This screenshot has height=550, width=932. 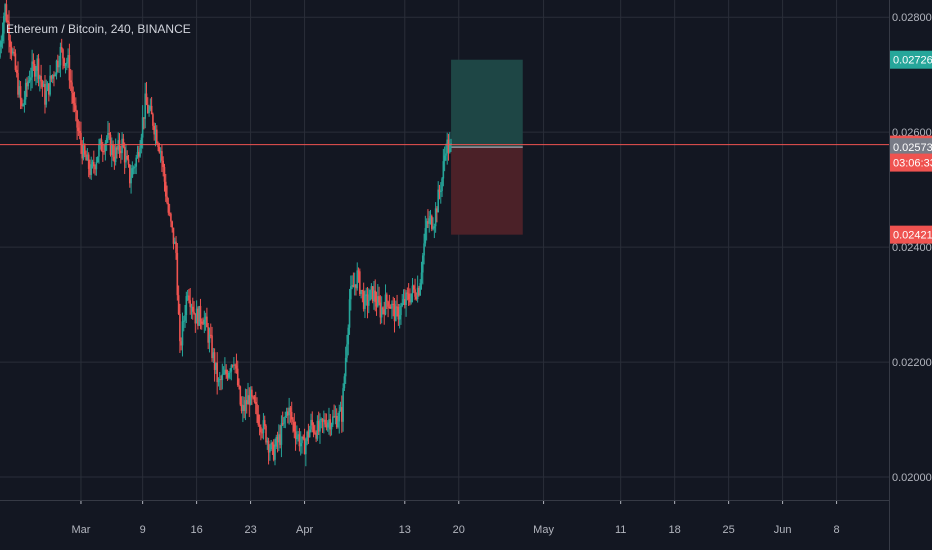 I want to click on time-scale, so click(x=444, y=525).